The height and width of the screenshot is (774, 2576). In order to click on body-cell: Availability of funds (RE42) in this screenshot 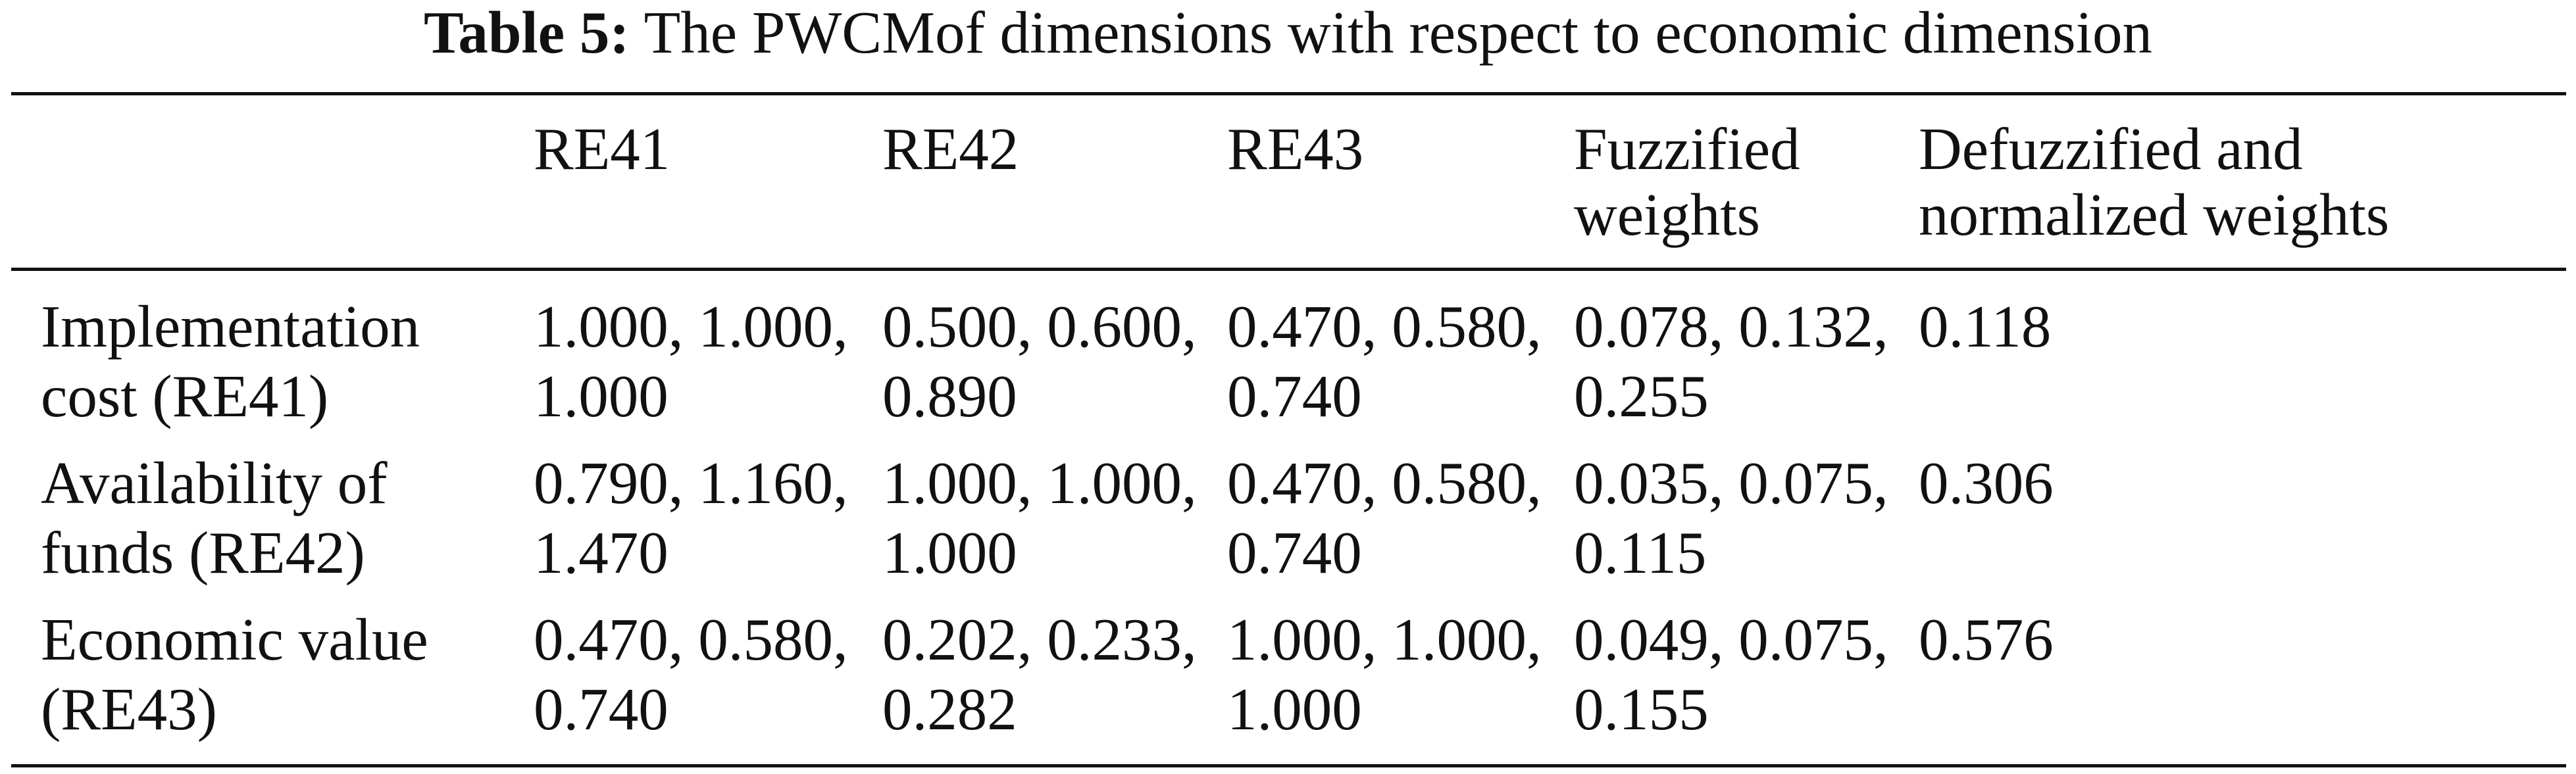, I will do `click(272, 511)`.